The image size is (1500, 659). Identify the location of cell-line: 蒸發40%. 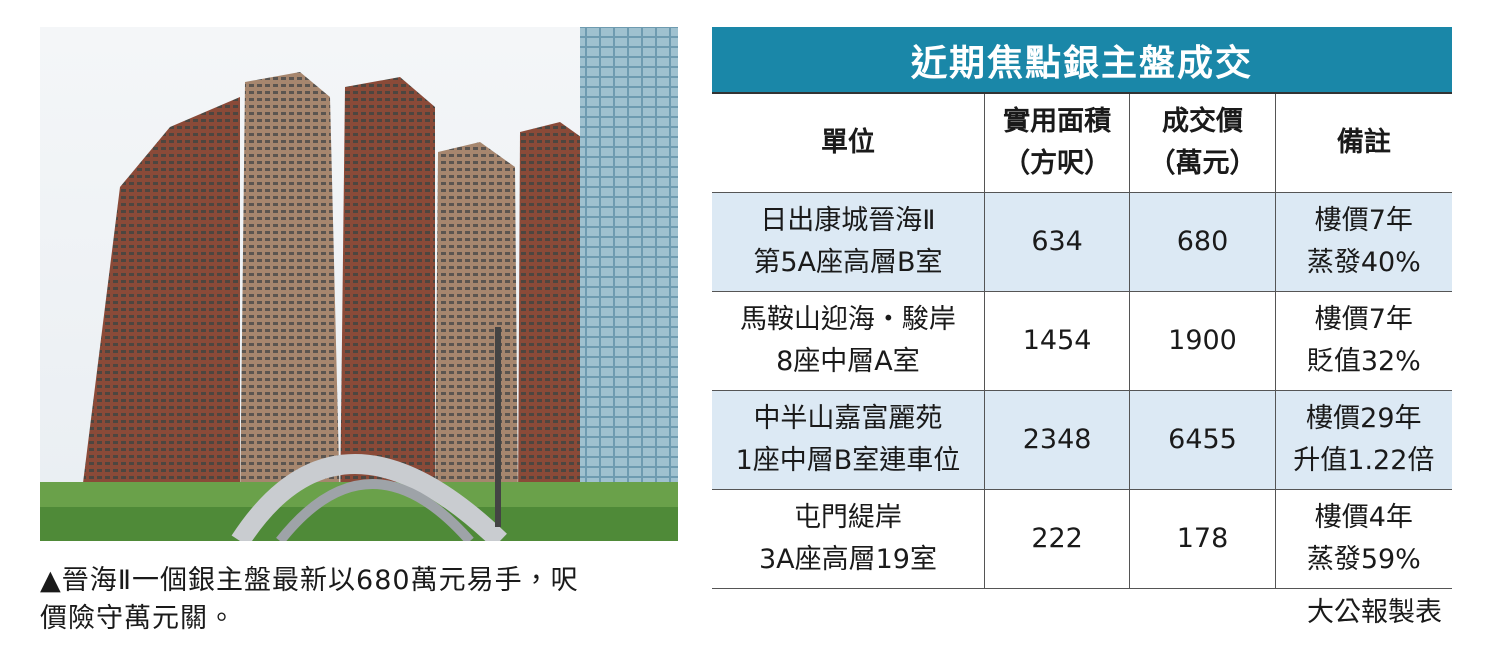
(1363, 262).